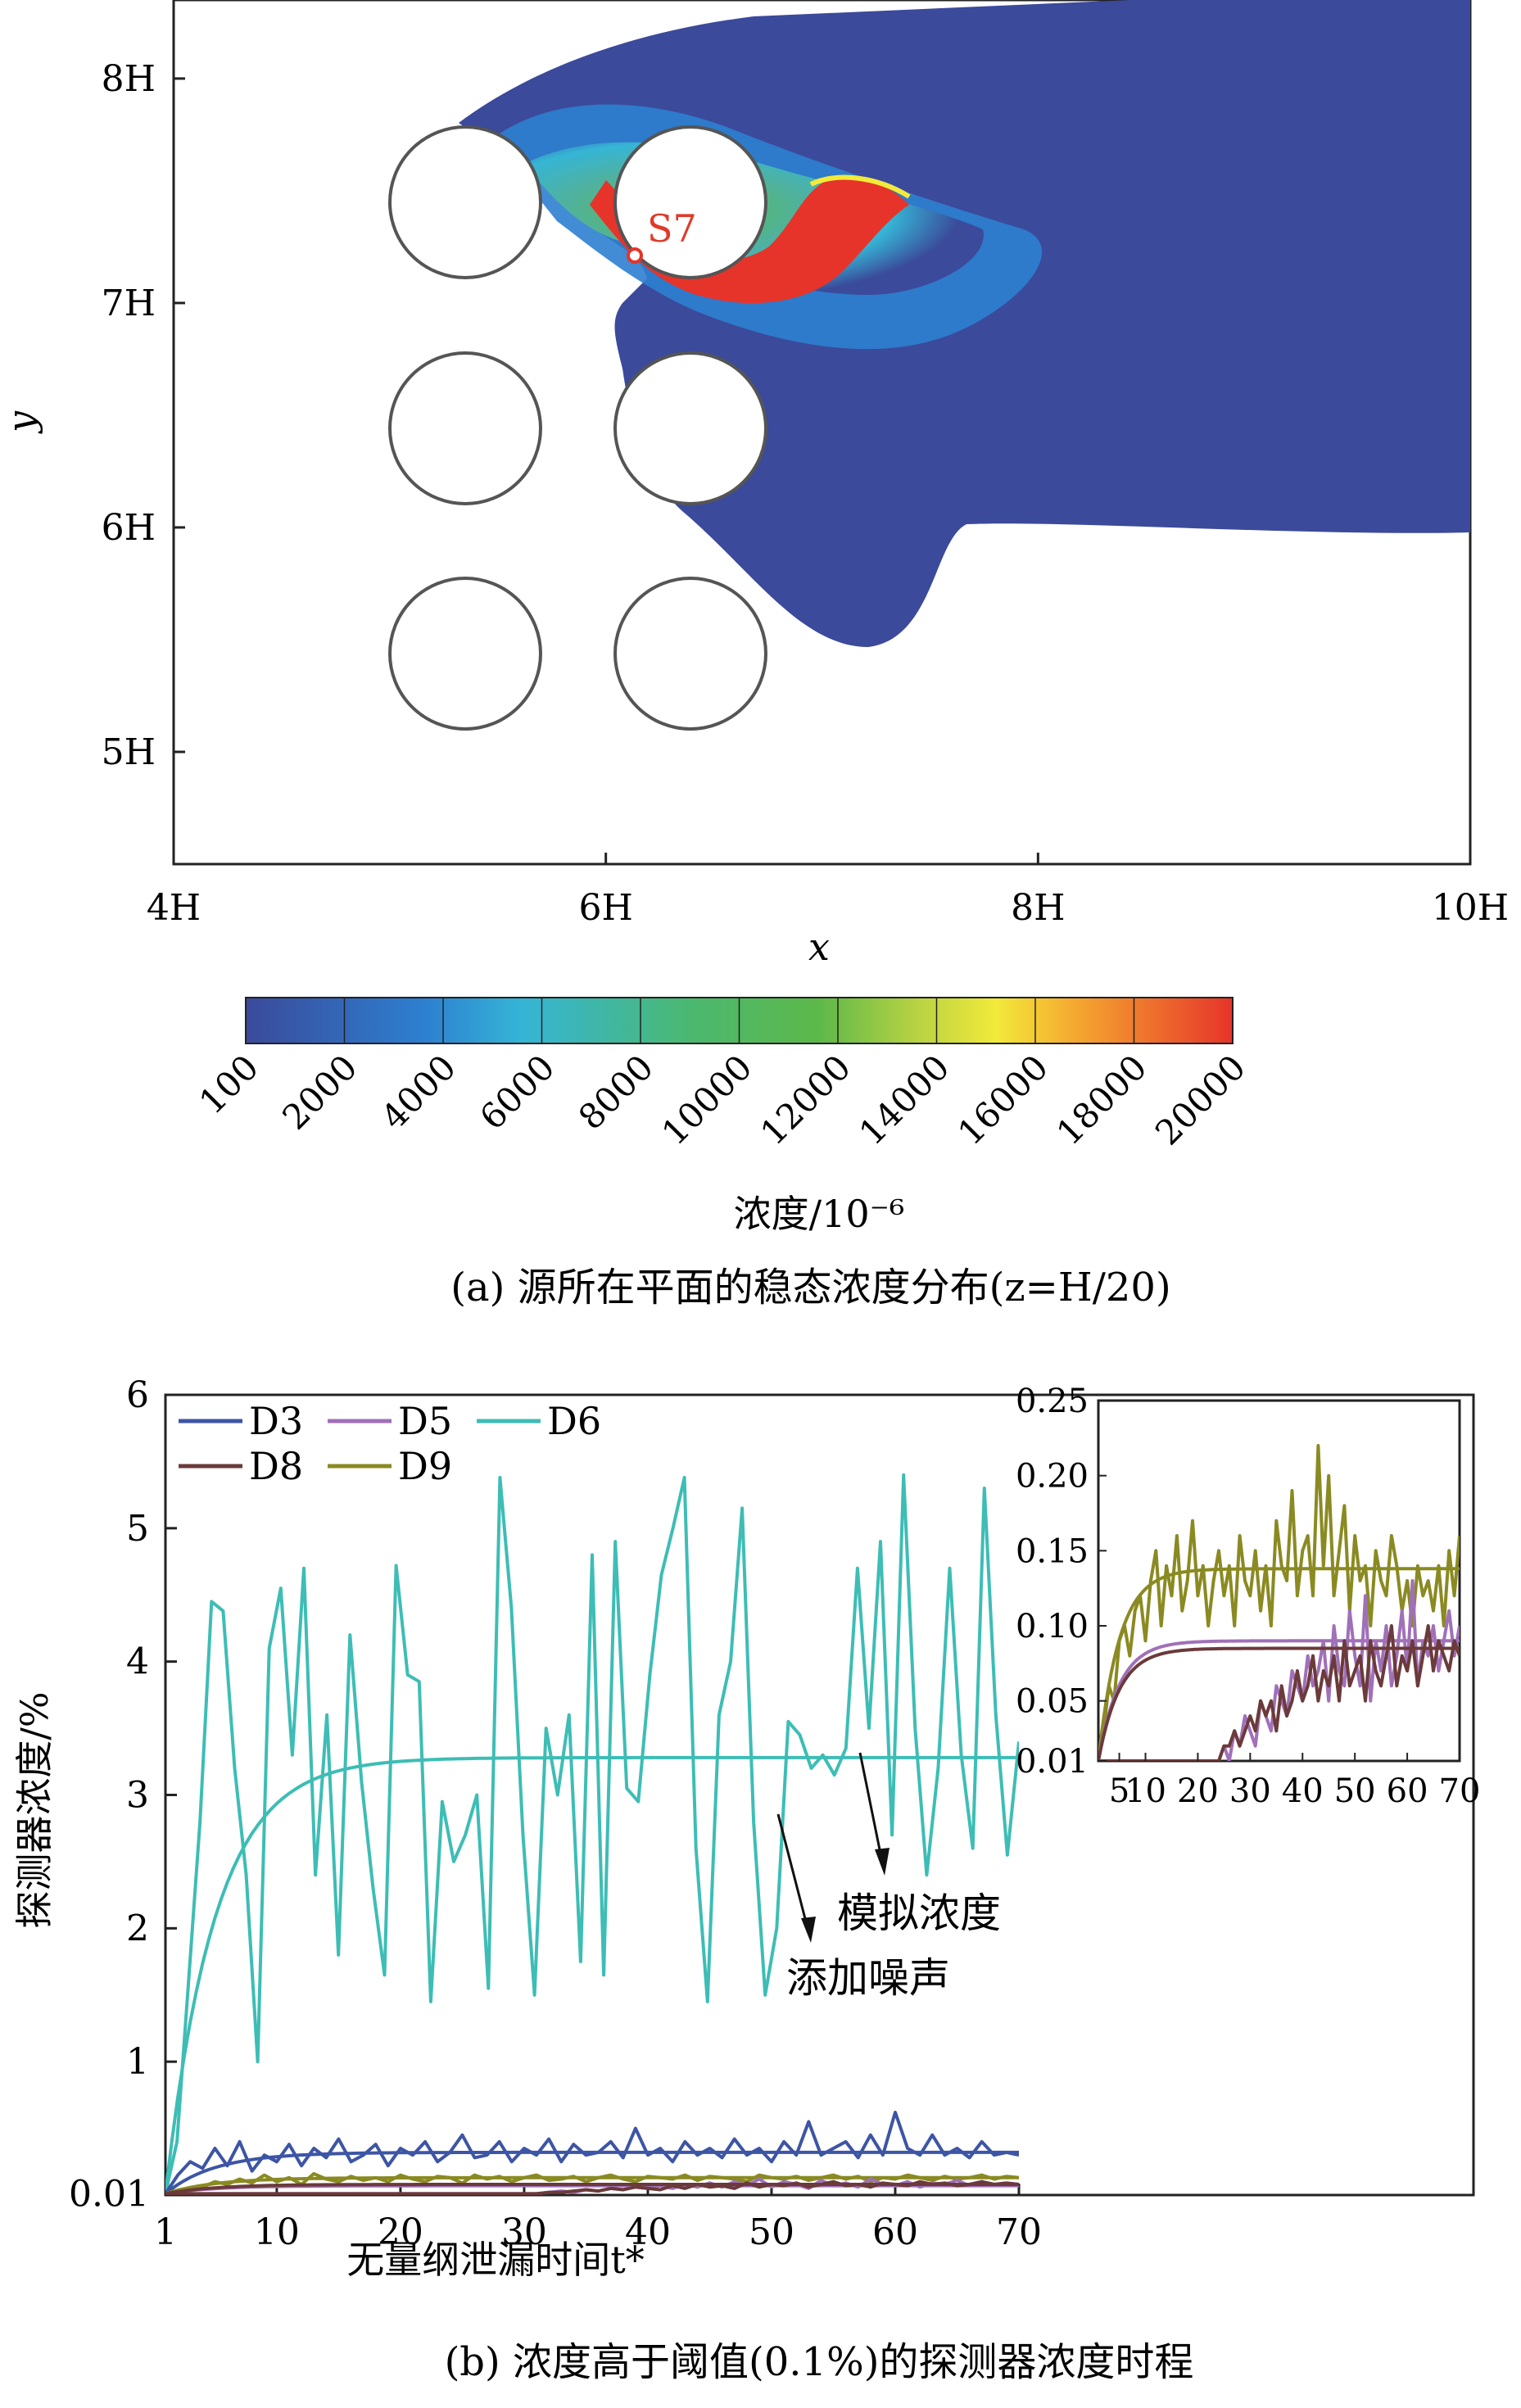 The width and height of the screenshot is (1521, 2408). What do you see at coordinates (1052, 1762) in the screenshot?
I see `inset-y-tick-label: 0.01` at bounding box center [1052, 1762].